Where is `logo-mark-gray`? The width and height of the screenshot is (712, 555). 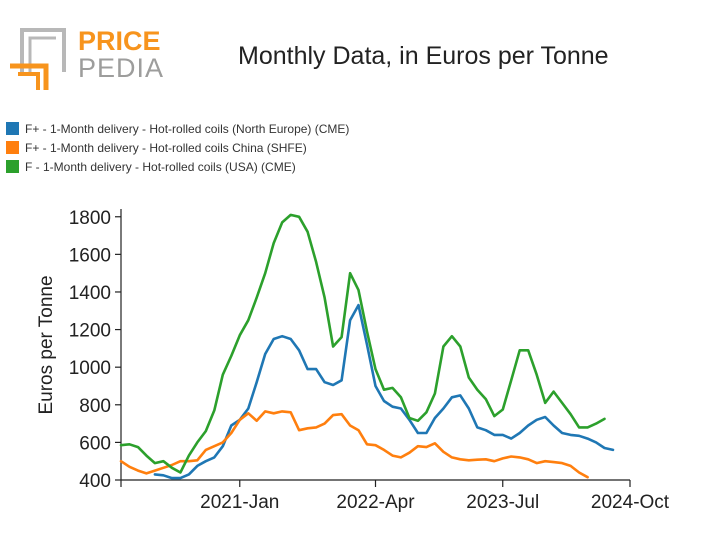
logo-mark-gray is located at coordinates (43, 50).